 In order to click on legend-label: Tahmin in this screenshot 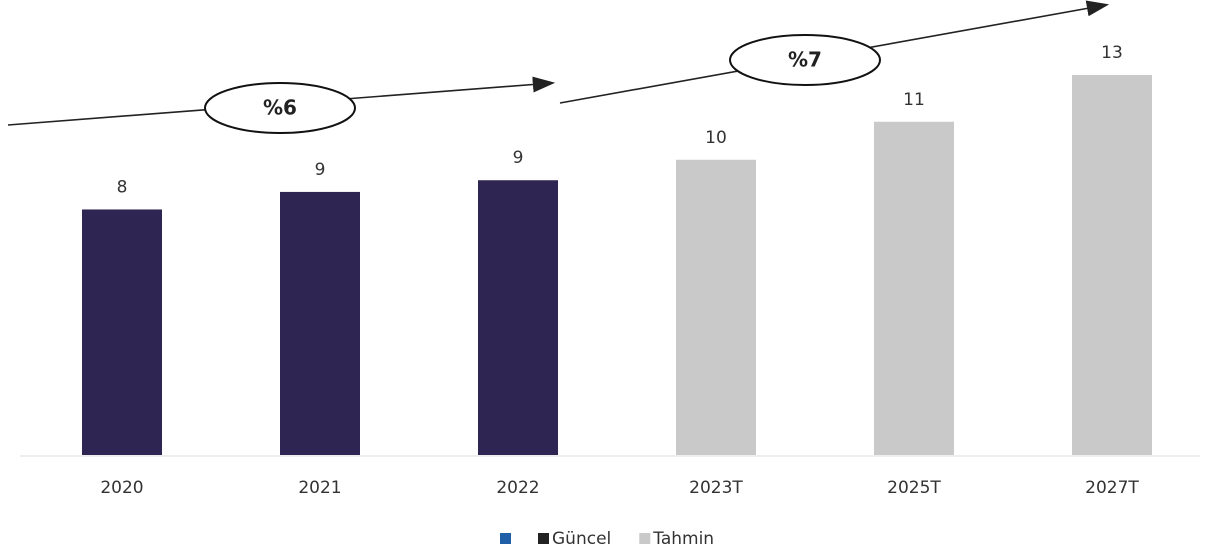, I will do `click(683, 539)`.